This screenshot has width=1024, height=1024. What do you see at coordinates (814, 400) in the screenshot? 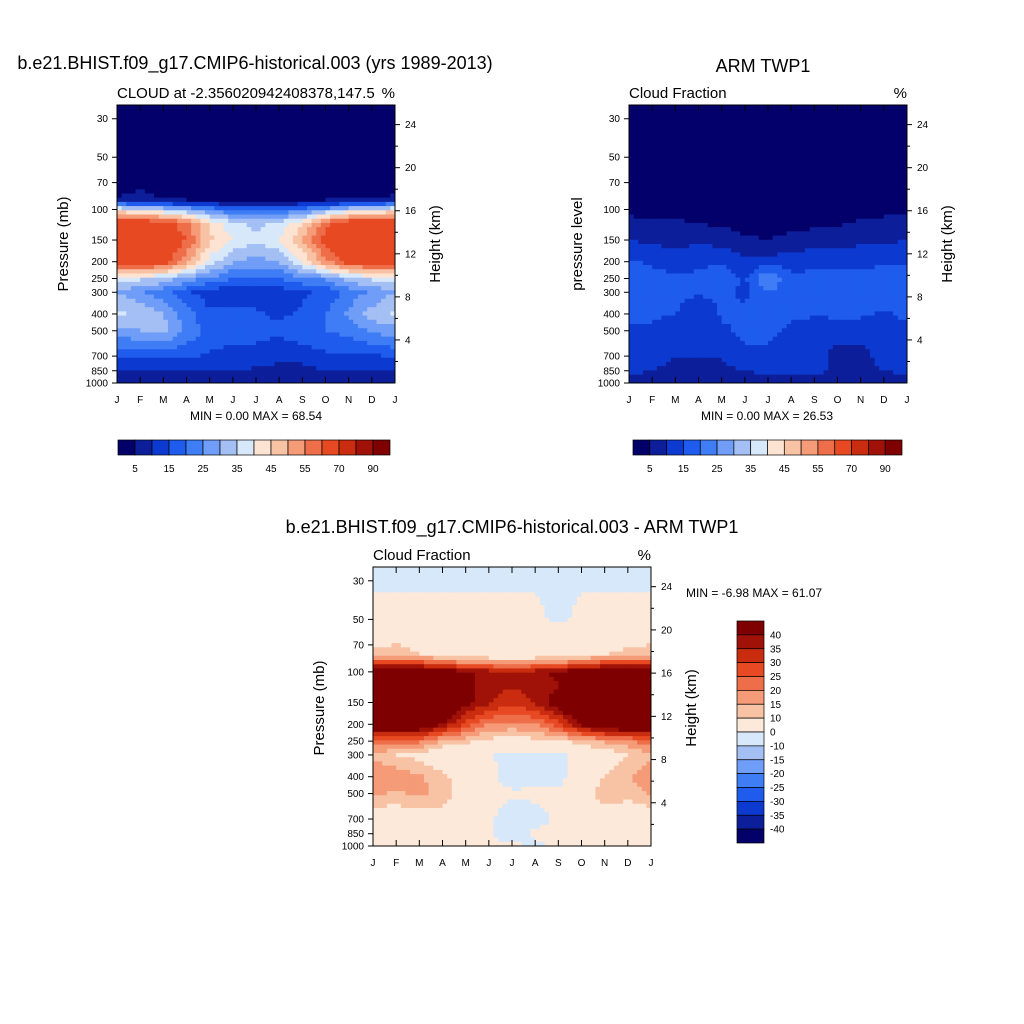
I see `x-tick-label: S` at bounding box center [814, 400].